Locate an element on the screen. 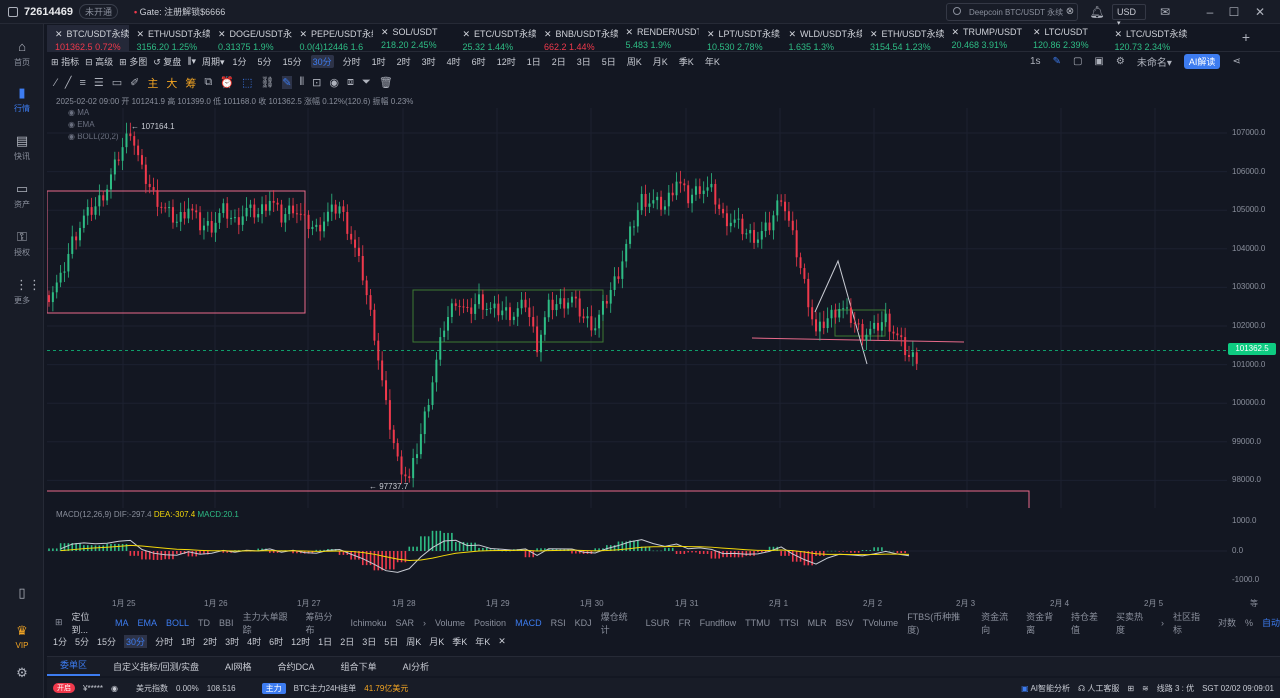  draw-active-icon: ✎ is located at coordinates (287, 82).